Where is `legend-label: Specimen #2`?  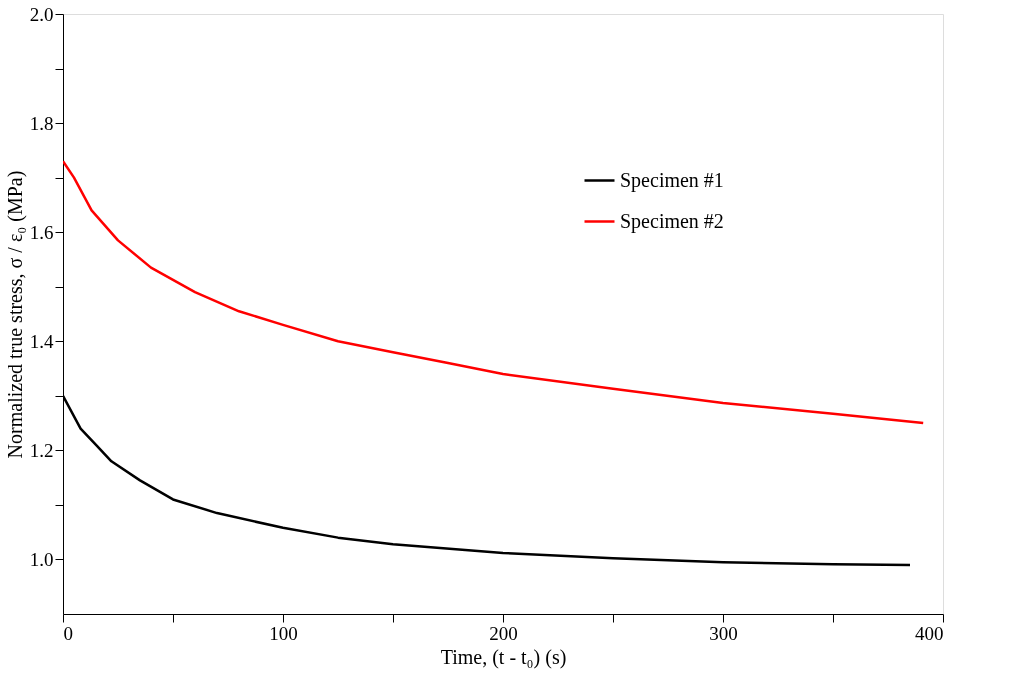
legend-label: Specimen #2 is located at coordinates (672, 221).